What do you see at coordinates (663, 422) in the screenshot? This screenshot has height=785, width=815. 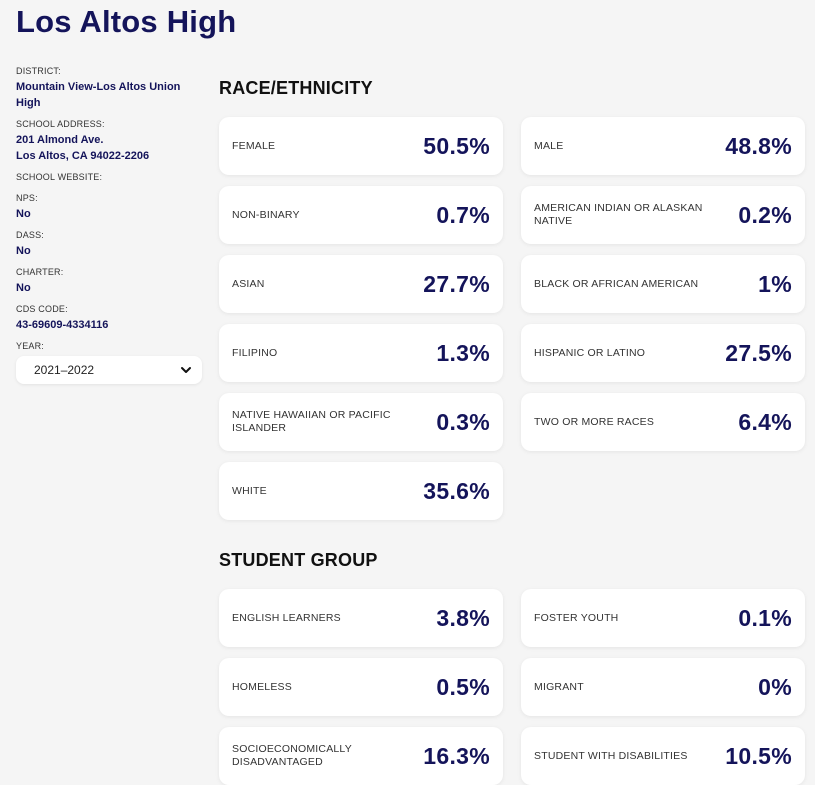 I see `stat-card-two-or-more: TWO OR MORE RACES 6.4%` at bounding box center [663, 422].